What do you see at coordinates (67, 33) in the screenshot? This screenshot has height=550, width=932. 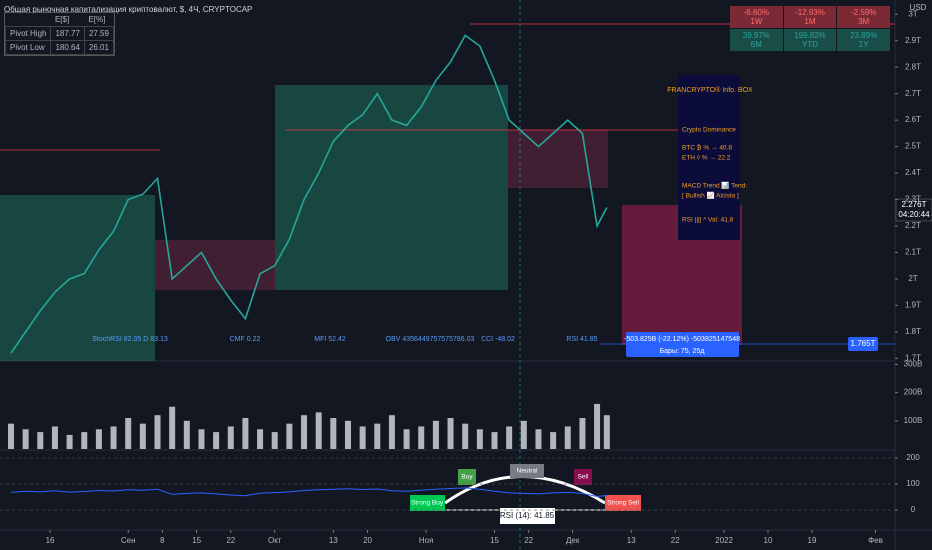 I see `cell: 187.77` at bounding box center [67, 33].